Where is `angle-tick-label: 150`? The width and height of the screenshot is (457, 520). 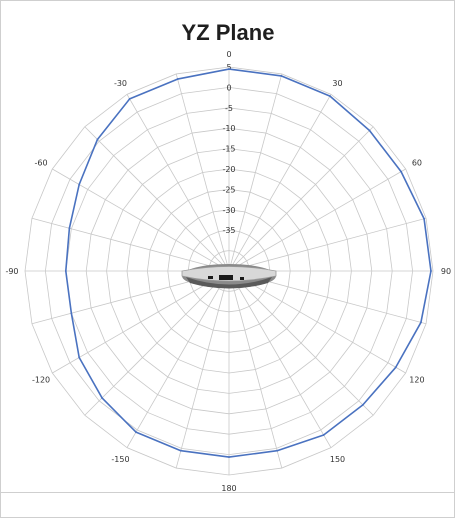
angle-tick-label: 150 is located at coordinates (337, 459).